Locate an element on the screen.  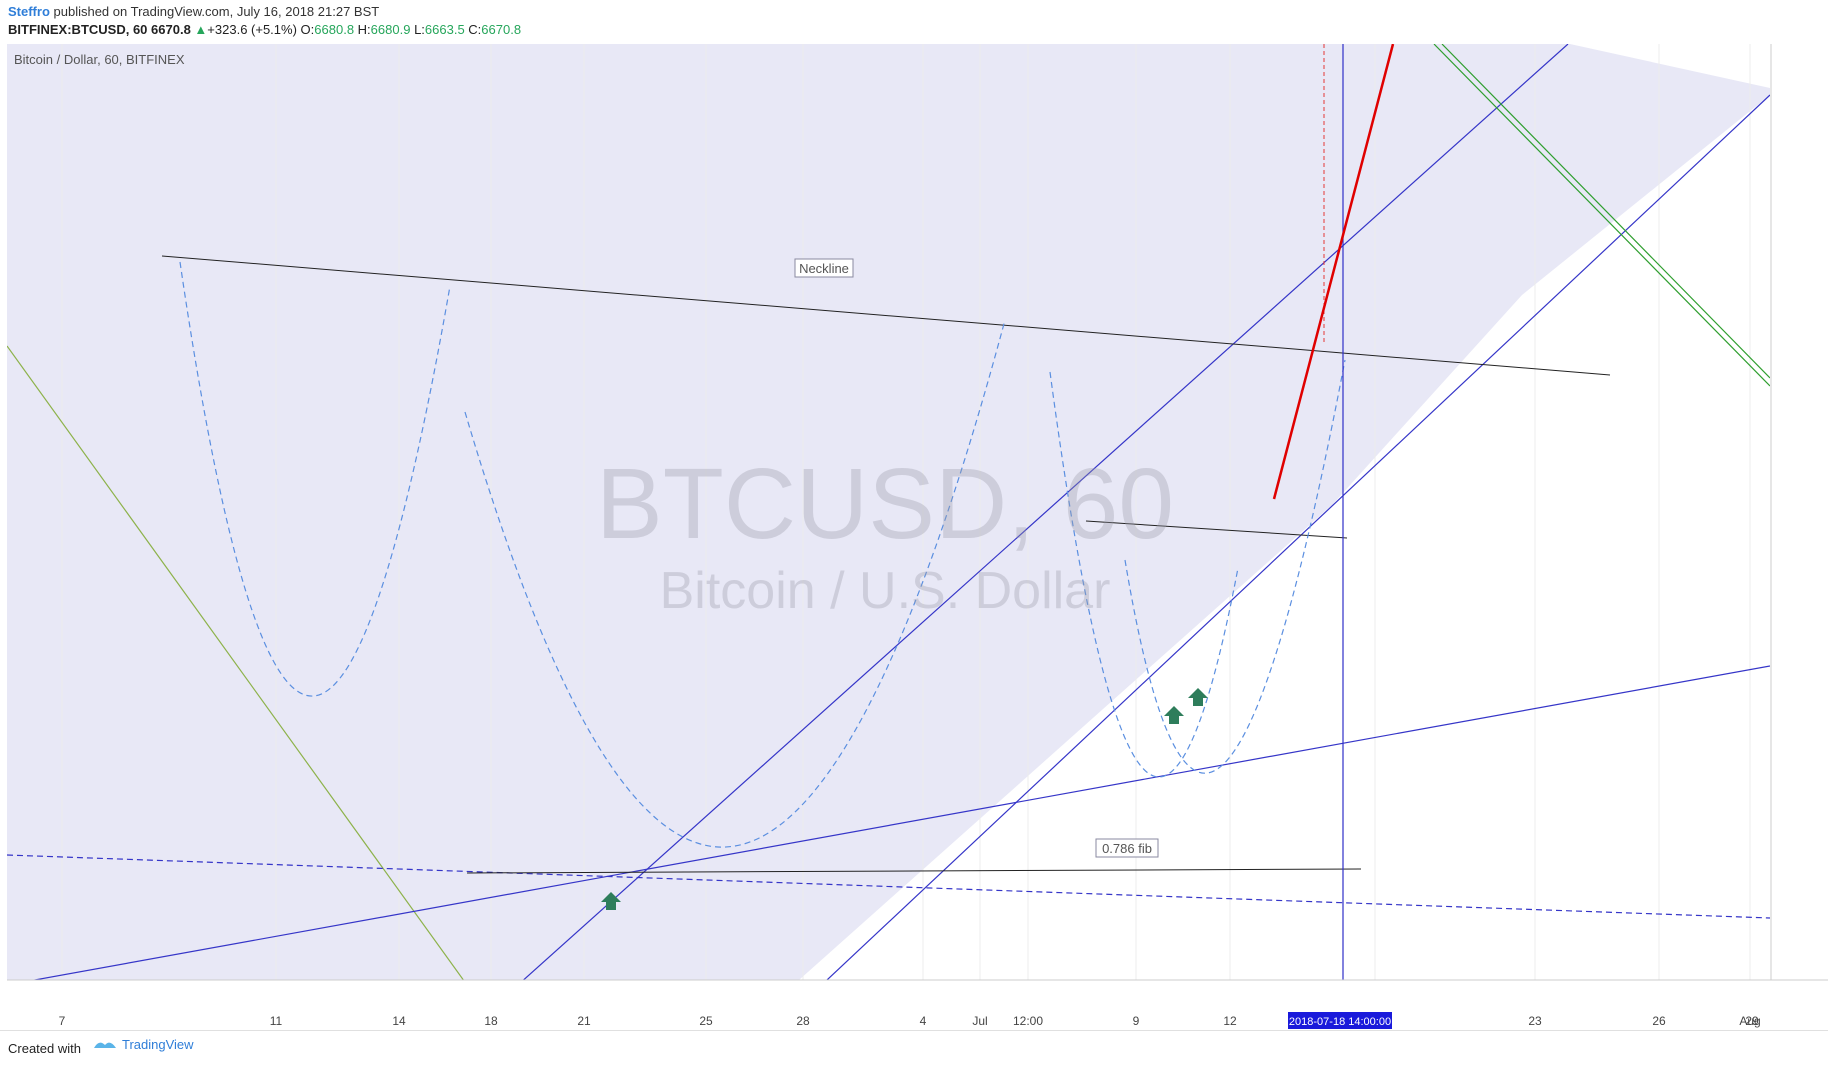
neckline-label-text: Neckline is located at coordinates (824, 268).